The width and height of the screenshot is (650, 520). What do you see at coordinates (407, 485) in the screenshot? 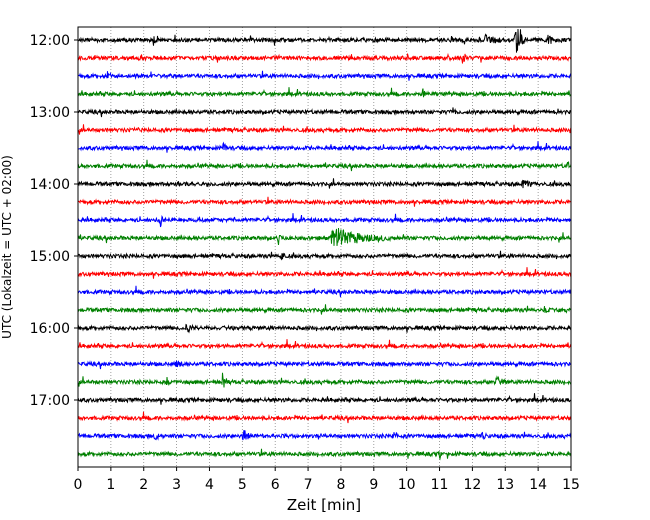
I see `x-tick-label: 10` at bounding box center [407, 485].